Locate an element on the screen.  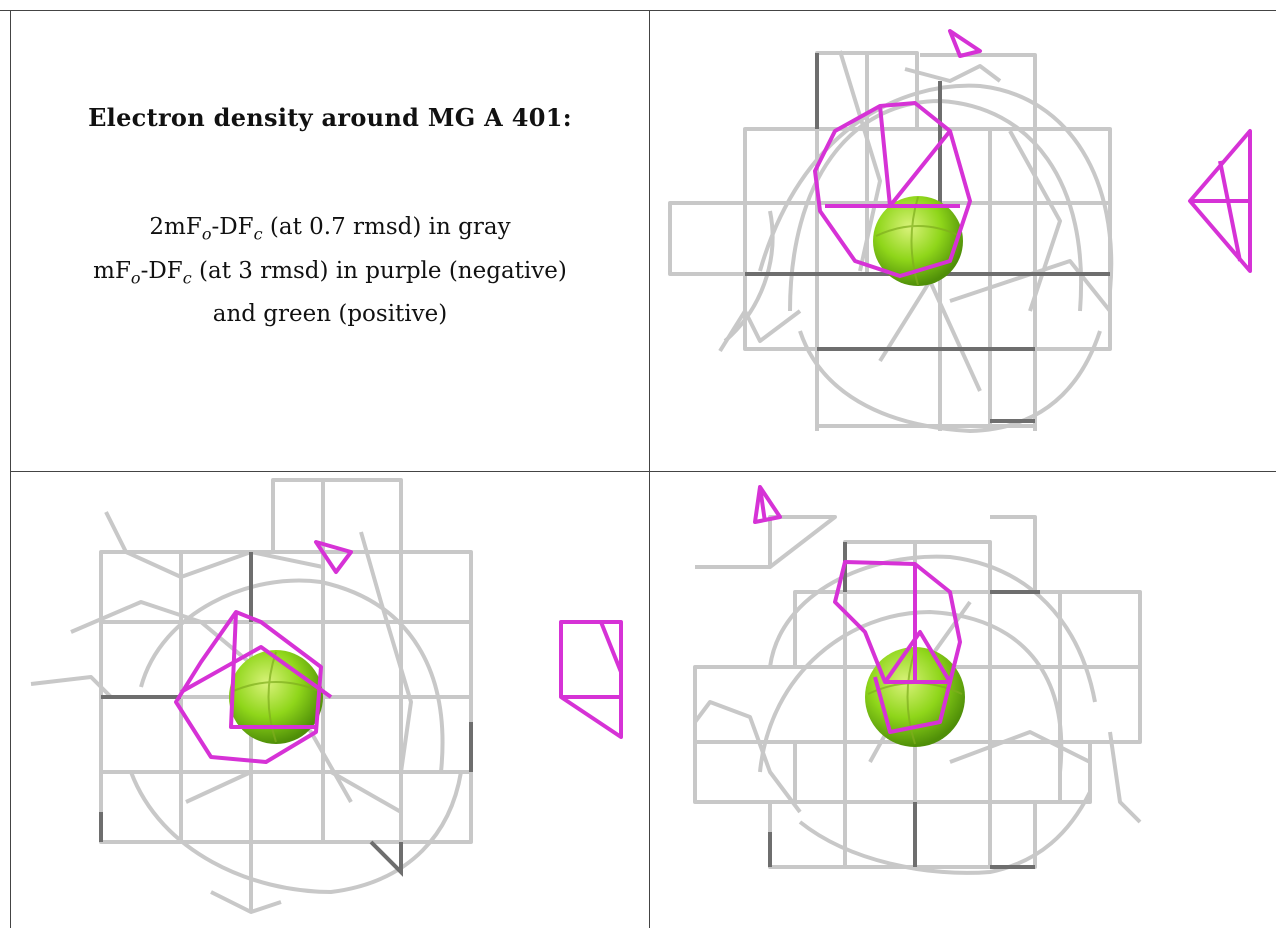
caption-line-3: and green (positive) is located at coordinates (330, 314).